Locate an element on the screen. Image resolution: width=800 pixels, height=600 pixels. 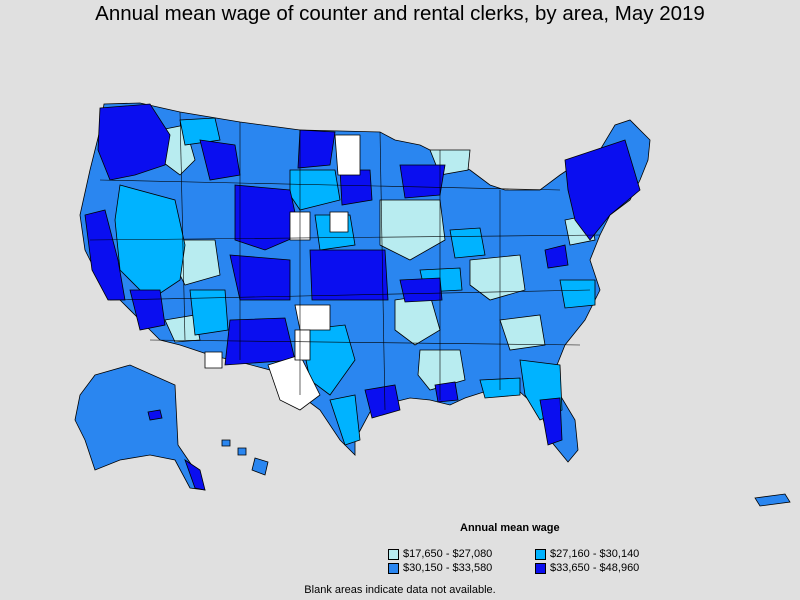
footnote: Blank areas indicate data not available. is located at coordinates (400, 590).